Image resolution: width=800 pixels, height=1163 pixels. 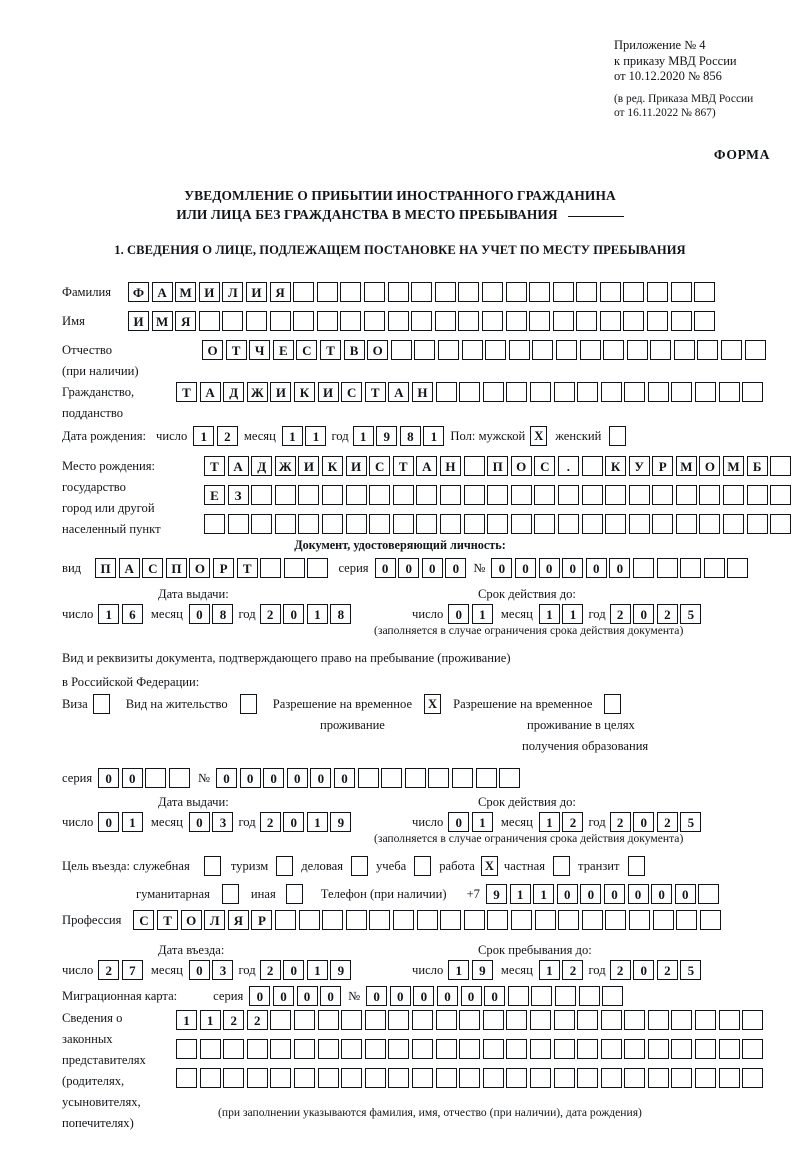 I want to click on char-cell: О, so click(x=212, y=350).